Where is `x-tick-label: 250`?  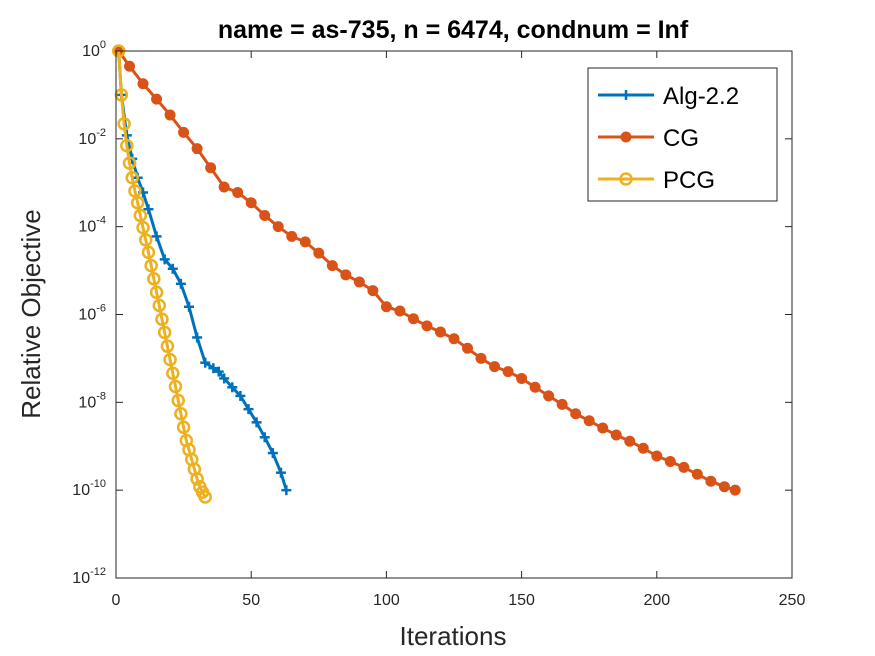 x-tick-label: 250 is located at coordinates (792, 600).